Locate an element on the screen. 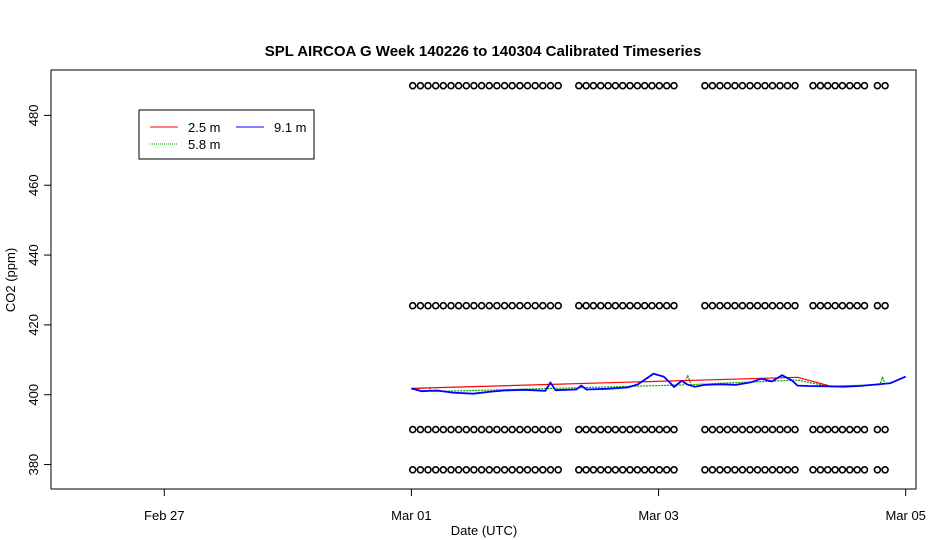 The height and width of the screenshot is (540, 936). y-axis-label: CO2 (ppm) is located at coordinates (10, 280).